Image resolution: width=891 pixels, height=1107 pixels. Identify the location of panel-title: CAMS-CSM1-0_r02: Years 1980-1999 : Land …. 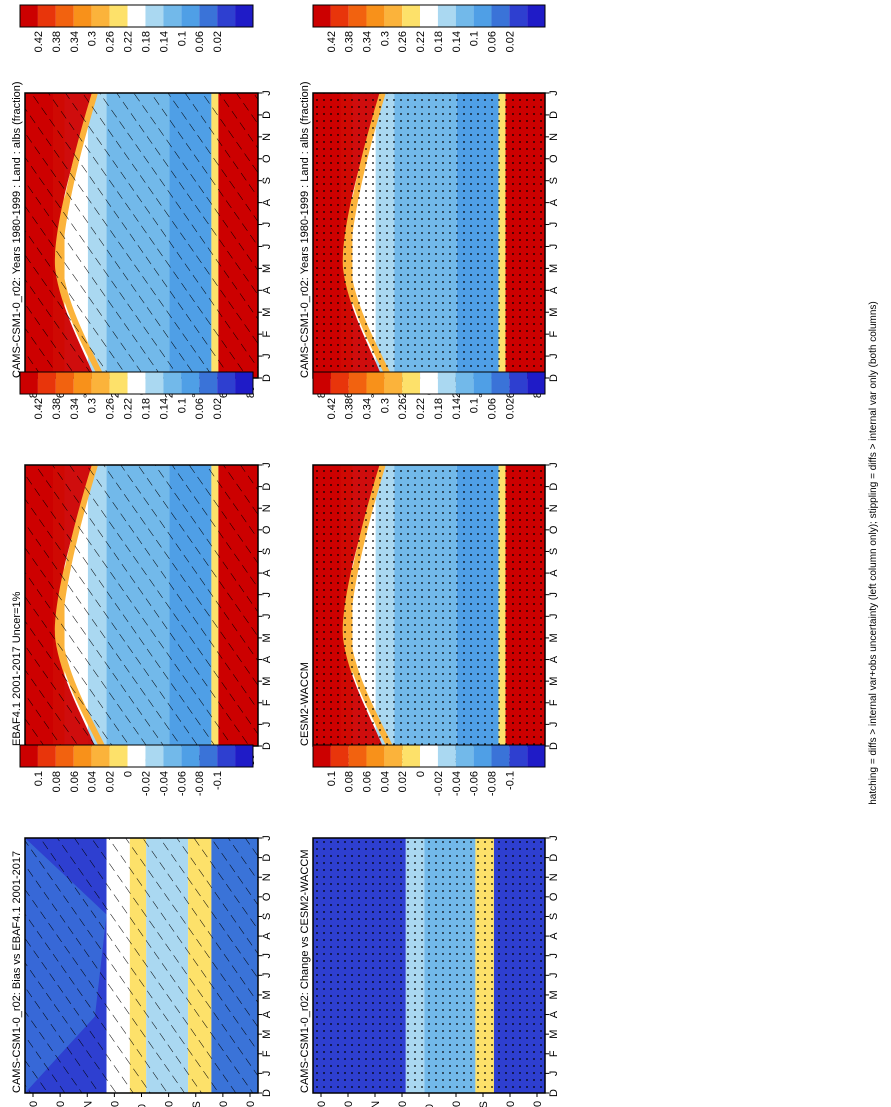
(17, 229).